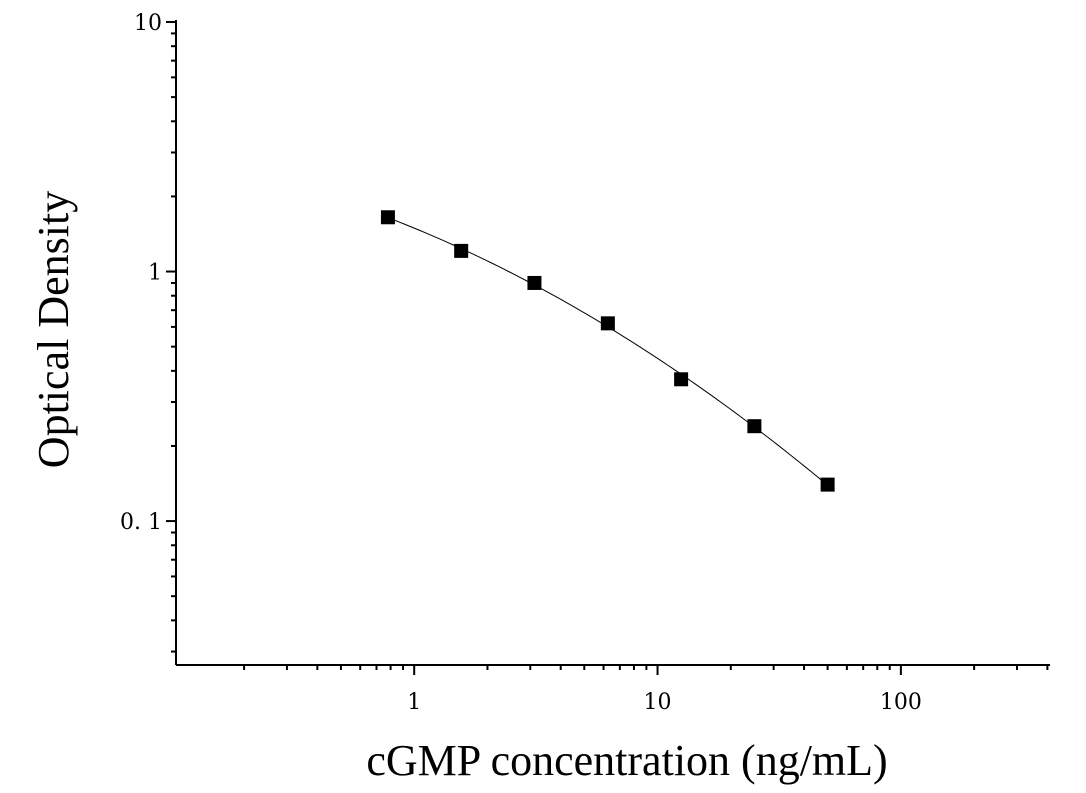 The image size is (1086, 793). I want to click on y-tick-label: 0. 1, so click(141, 522).